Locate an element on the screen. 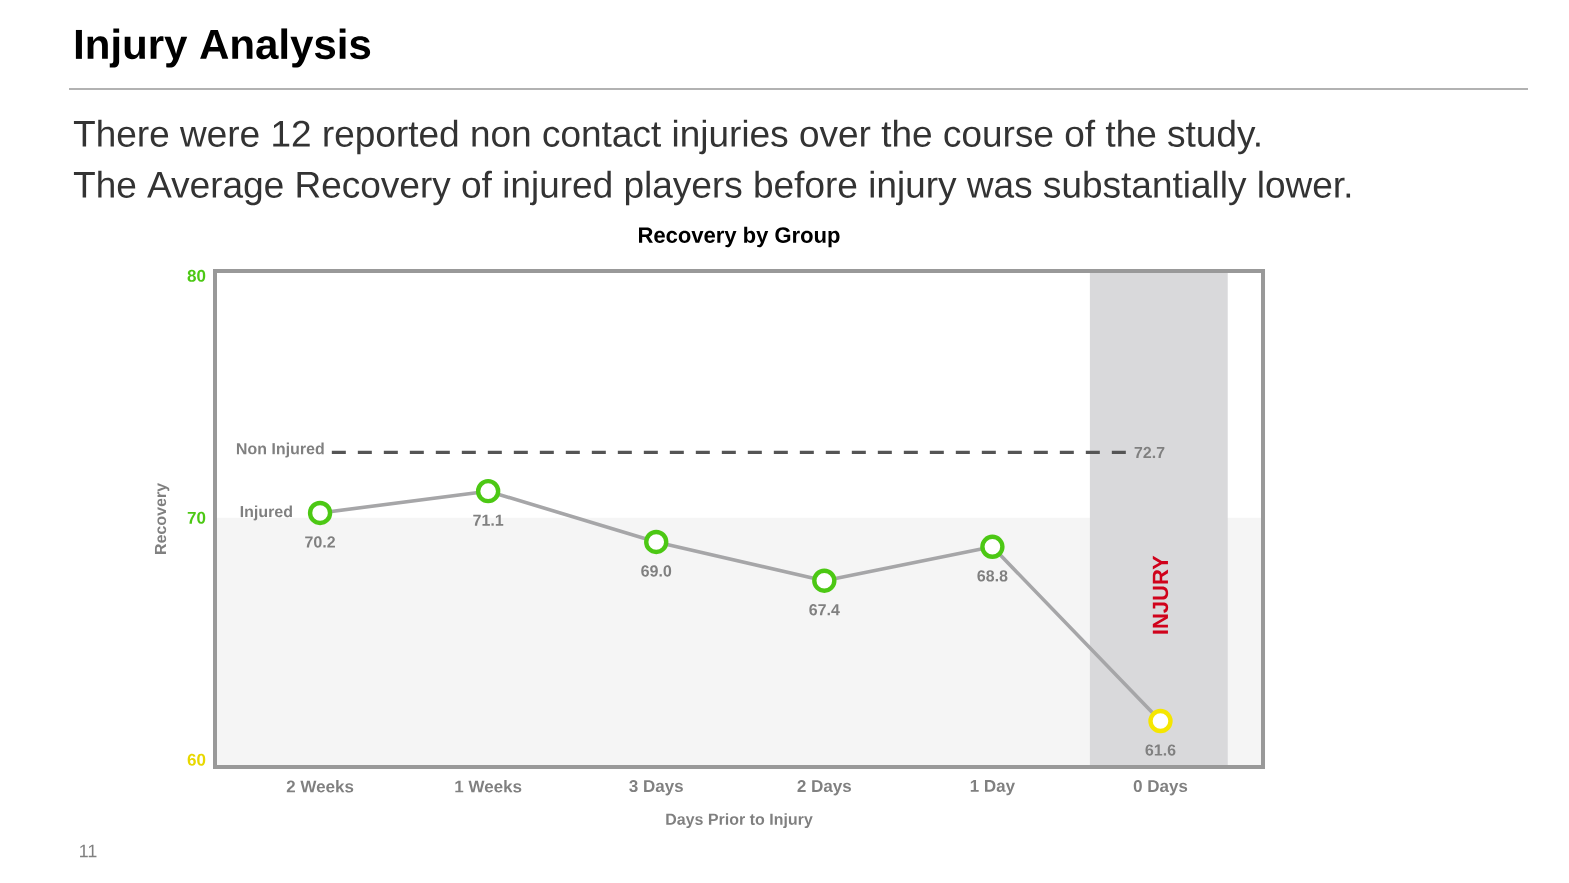 Image resolution: width=1569 pixels, height=883 pixels. x-tick-label: 1 Weeks is located at coordinates (488, 786).